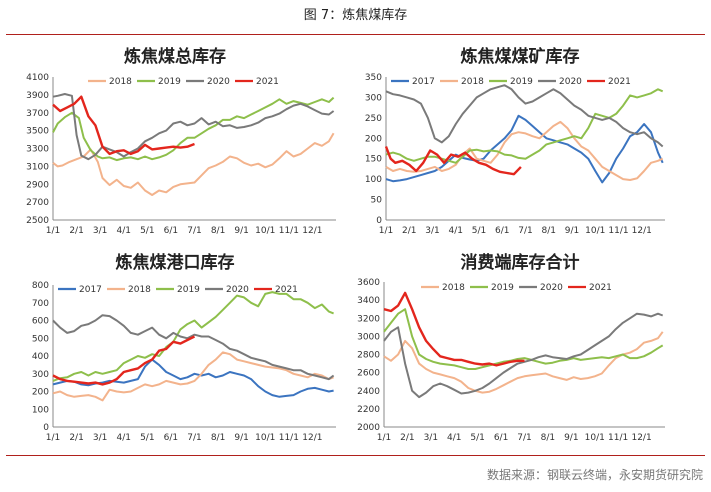 This screenshot has width=711, height=492. I want to click on top-rule, so click(355, 34).